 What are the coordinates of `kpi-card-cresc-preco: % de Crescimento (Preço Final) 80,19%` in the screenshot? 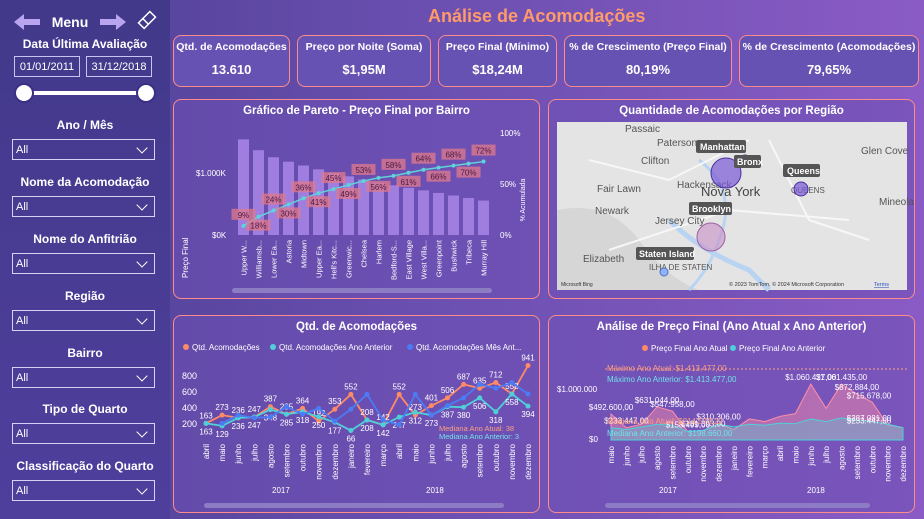 It's located at (648, 61).